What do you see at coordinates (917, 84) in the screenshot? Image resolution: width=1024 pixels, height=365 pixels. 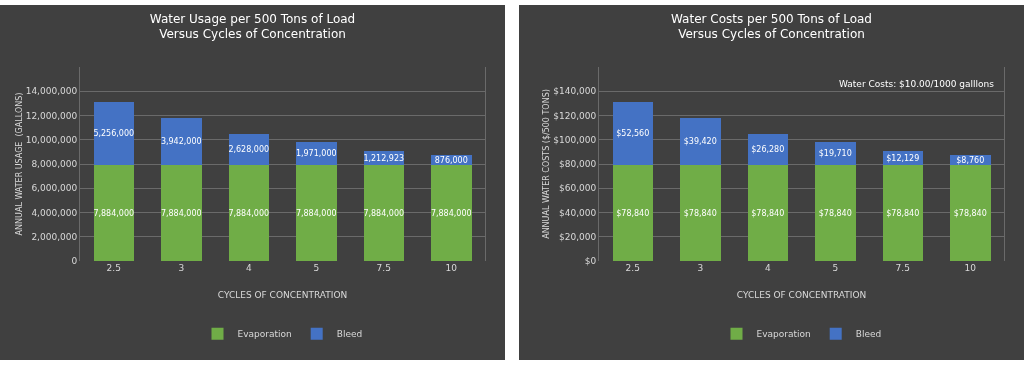 I see `annotation: Water Costs: $10.00/1000 galllons` at bounding box center [917, 84].